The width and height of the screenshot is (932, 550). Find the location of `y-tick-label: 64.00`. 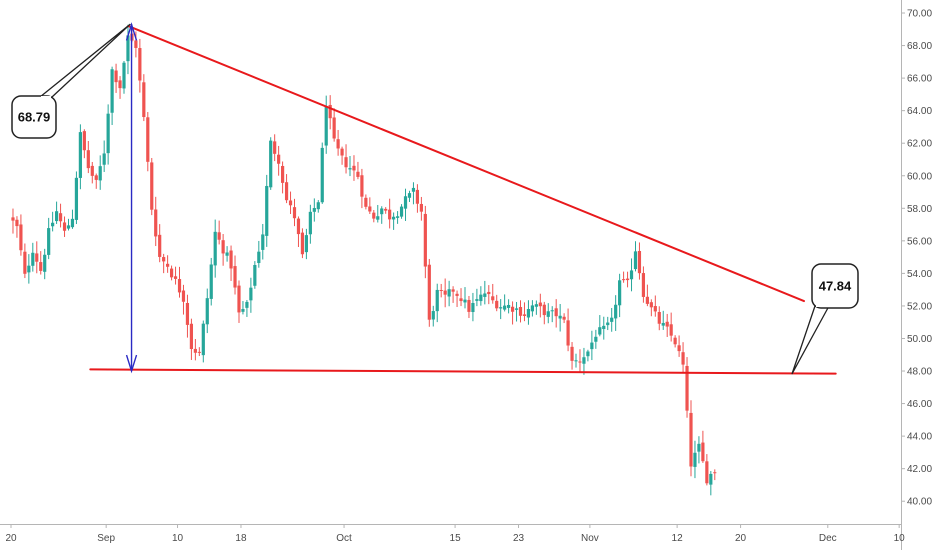

y-tick-label: 64.00 is located at coordinates (919, 111).